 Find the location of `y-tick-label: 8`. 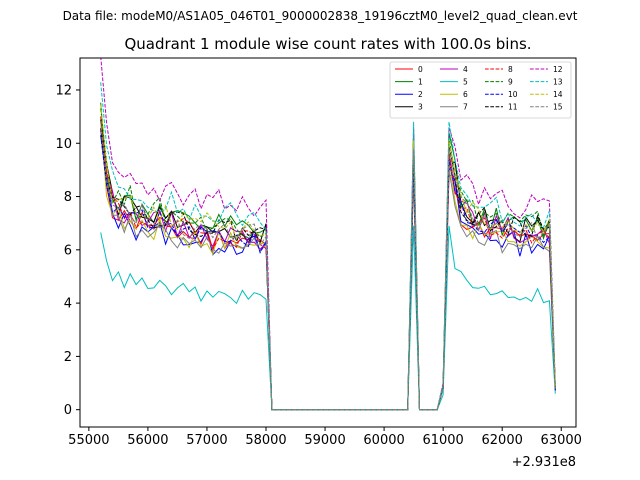

y-tick-label: 8 is located at coordinates (68, 197).